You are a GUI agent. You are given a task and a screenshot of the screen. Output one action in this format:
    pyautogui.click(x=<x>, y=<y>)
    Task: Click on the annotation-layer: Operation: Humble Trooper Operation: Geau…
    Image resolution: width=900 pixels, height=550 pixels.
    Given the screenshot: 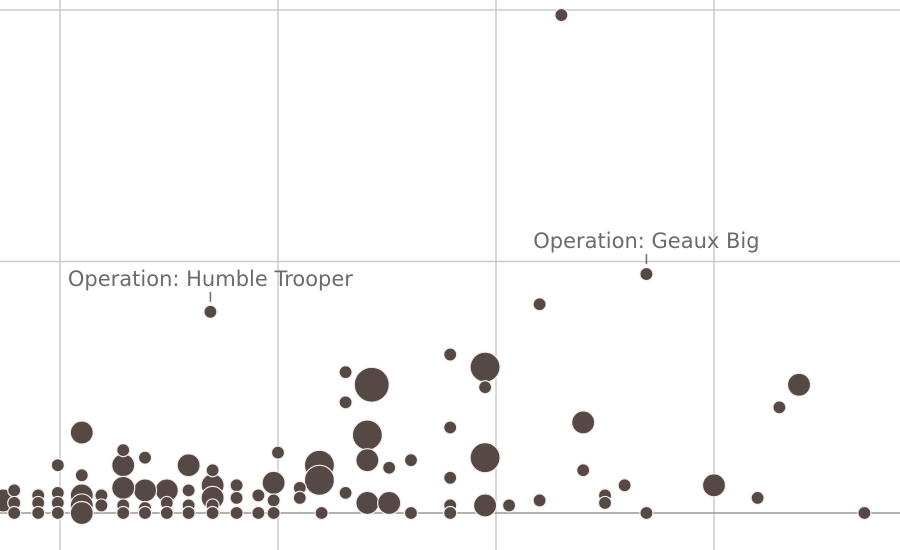 What is the action you would take?
    pyautogui.click(x=414, y=265)
    